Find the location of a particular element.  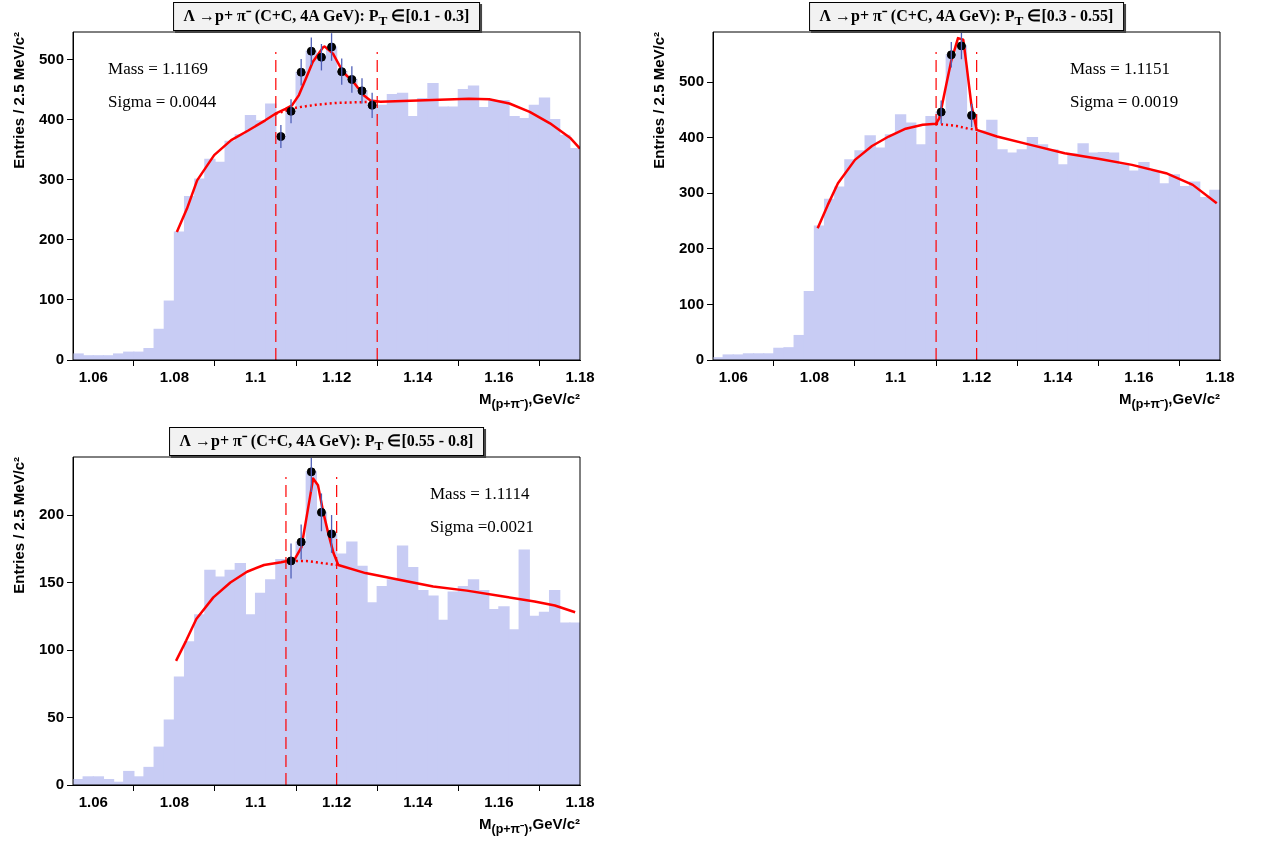

annotation: Sigma = 0.0019 is located at coordinates (1124, 102).